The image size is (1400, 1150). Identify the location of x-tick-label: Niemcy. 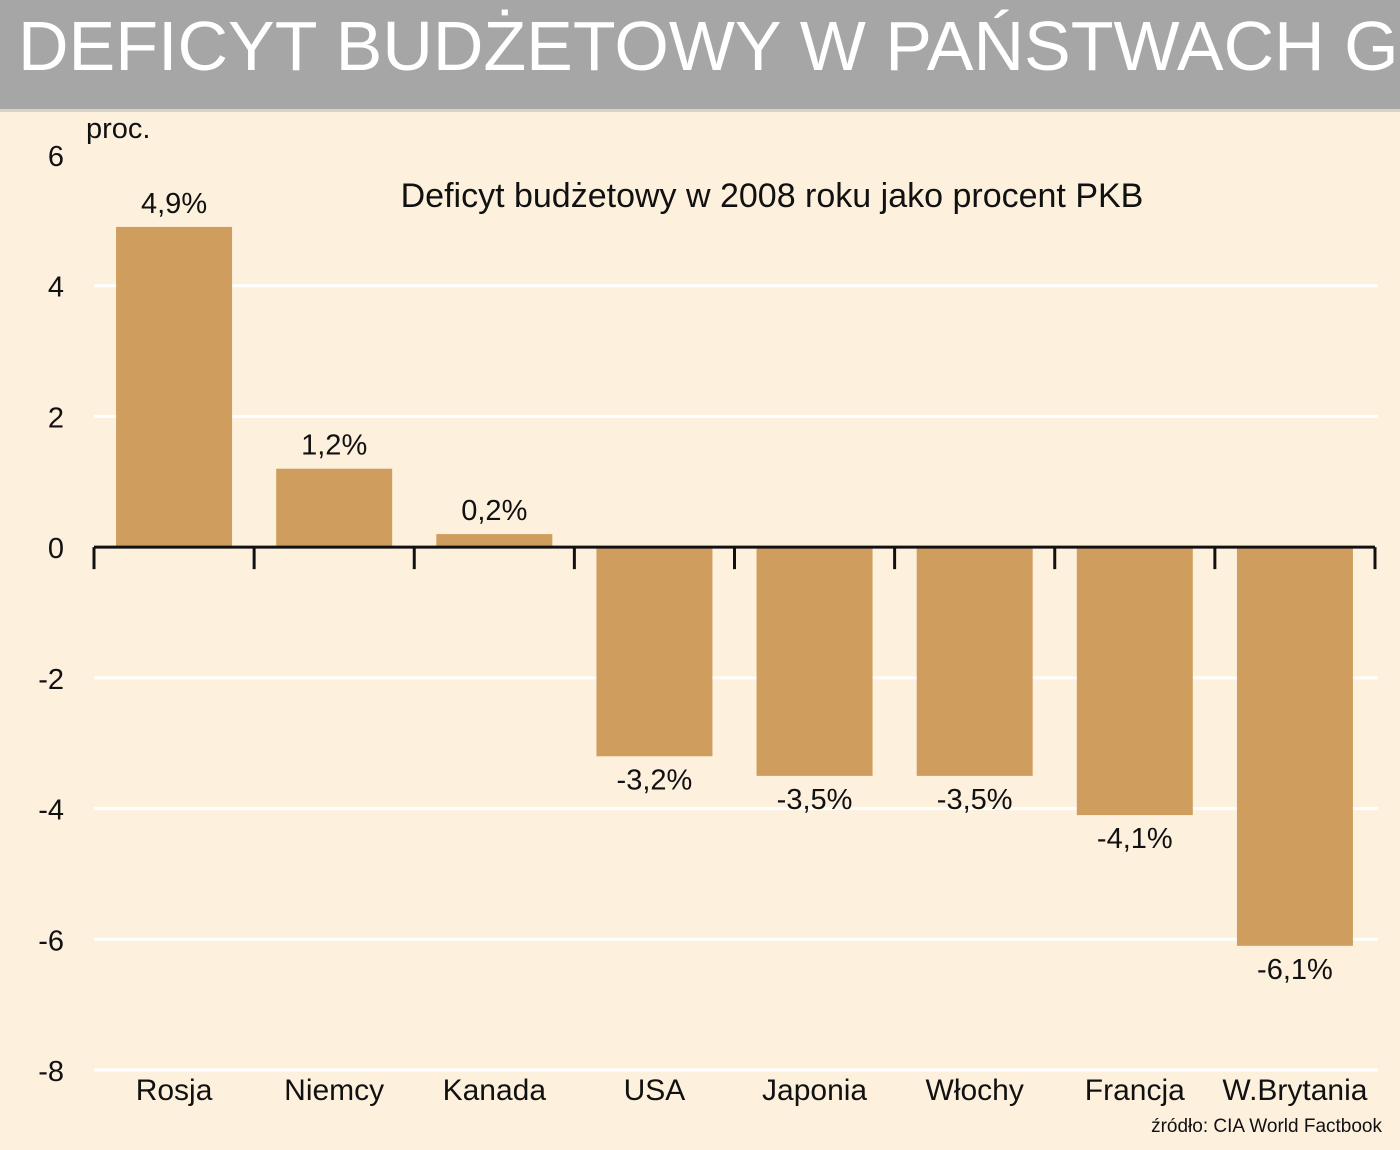
(334, 1090).